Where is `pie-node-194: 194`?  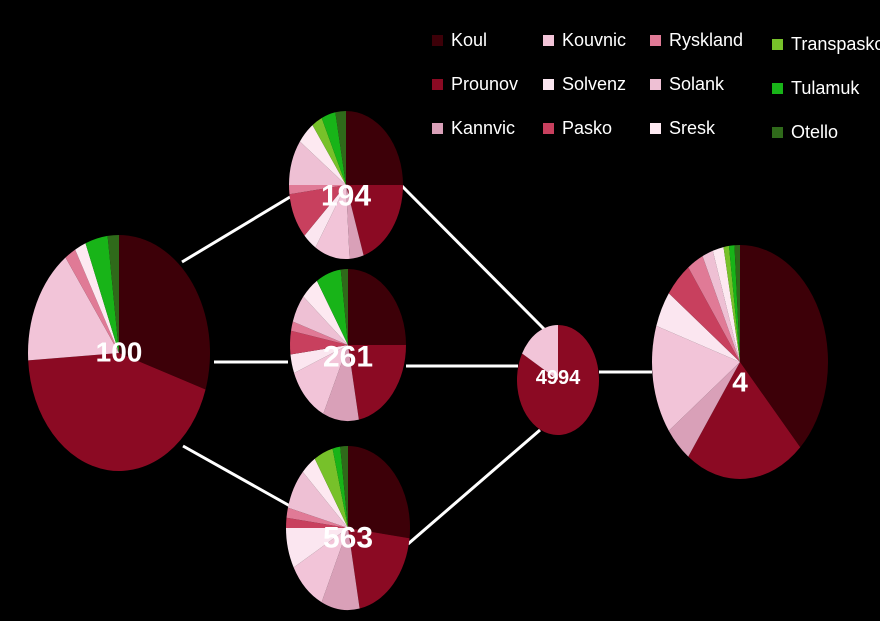
pie-node-194: 194 is located at coordinates (346, 185).